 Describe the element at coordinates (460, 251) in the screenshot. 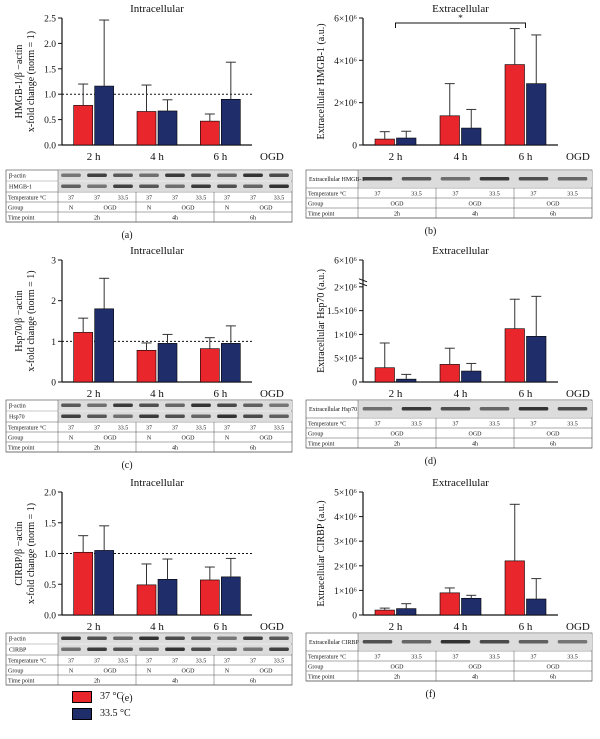

I see `chart-title: Extracellular` at that location.